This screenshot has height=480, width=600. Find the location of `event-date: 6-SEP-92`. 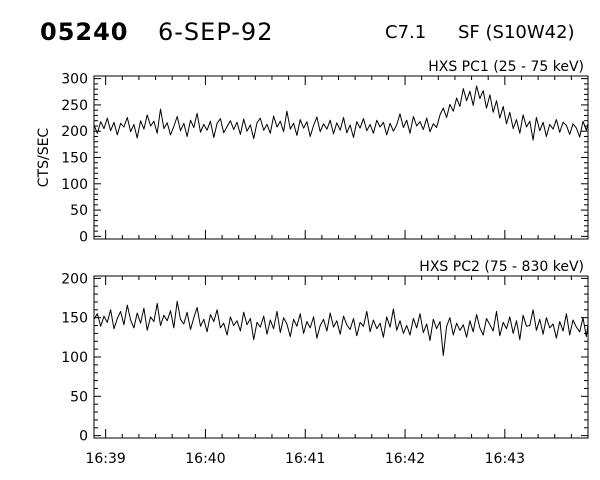

event-date: 6-SEP-92 is located at coordinates (216, 32).